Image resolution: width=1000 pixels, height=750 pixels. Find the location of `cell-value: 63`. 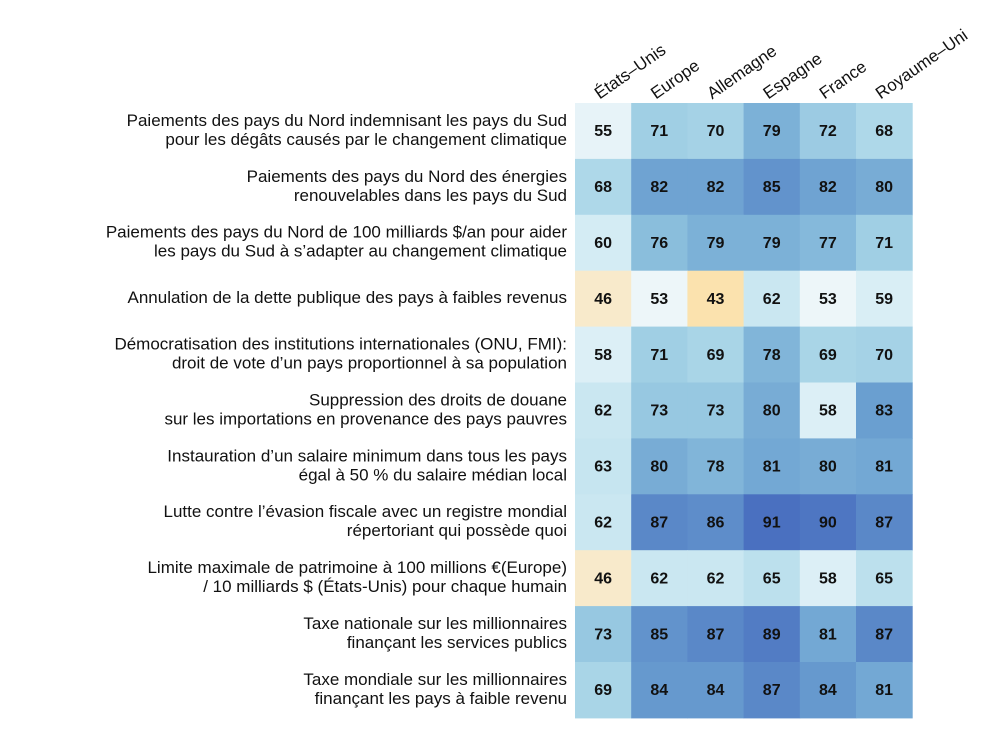

cell-value: 63 is located at coordinates (603, 467).